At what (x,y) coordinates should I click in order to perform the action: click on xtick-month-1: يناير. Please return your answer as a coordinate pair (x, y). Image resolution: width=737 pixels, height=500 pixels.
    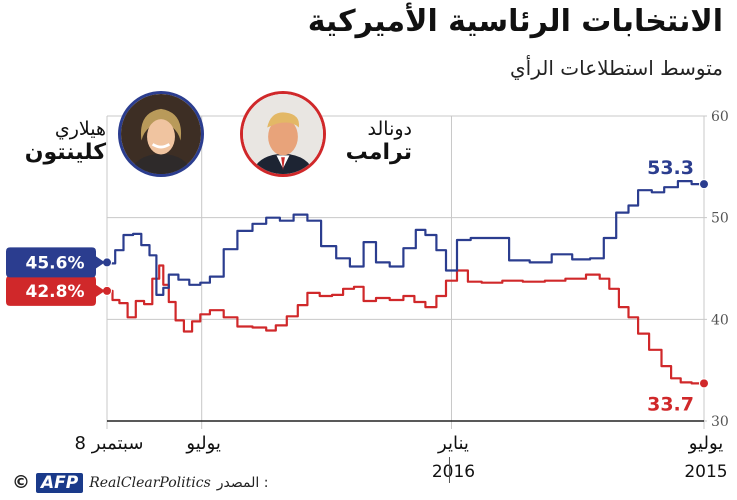
    Looking at the image, I should click on (453, 443).